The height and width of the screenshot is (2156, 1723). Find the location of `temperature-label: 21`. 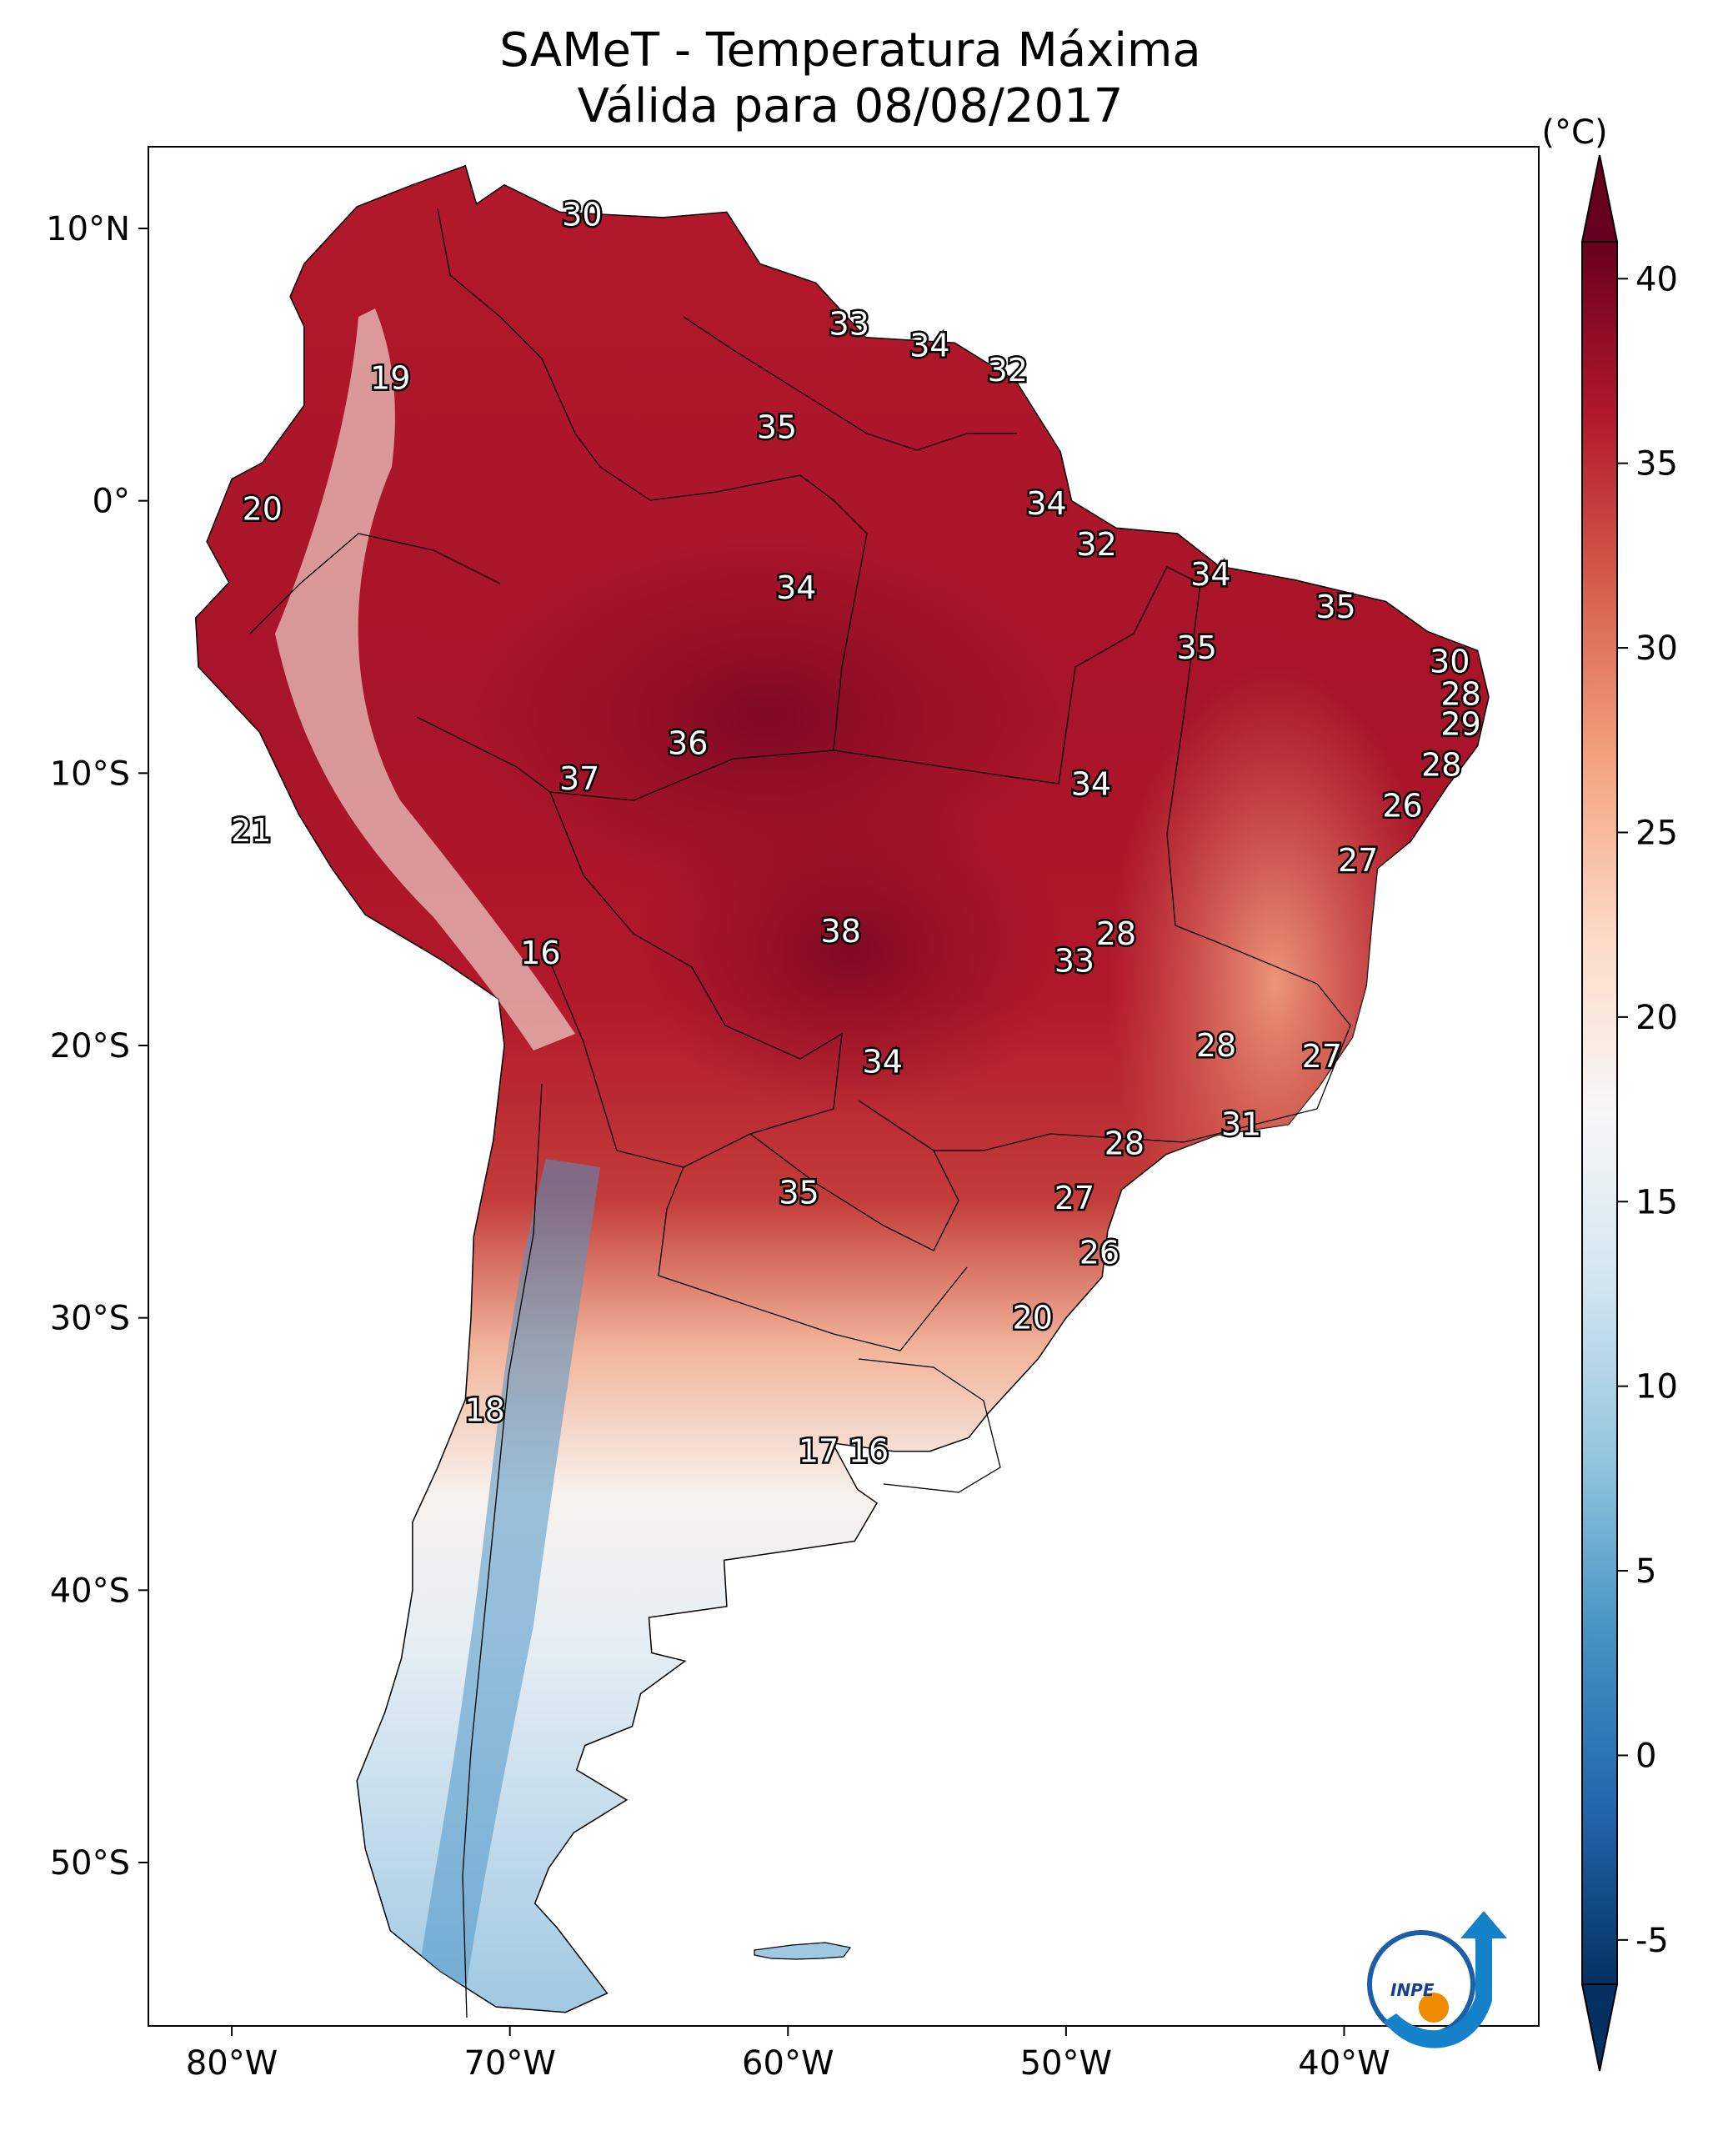

temperature-label: 21 is located at coordinates (251, 830).